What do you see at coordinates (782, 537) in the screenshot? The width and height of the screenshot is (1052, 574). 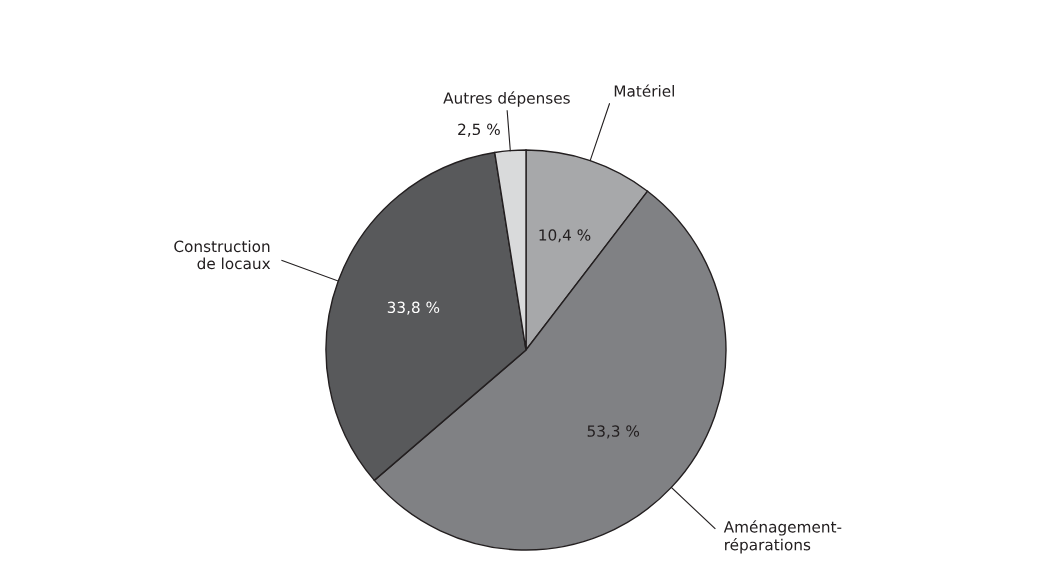 I see `slice-label: Aménagement- réparations` at bounding box center [782, 537].